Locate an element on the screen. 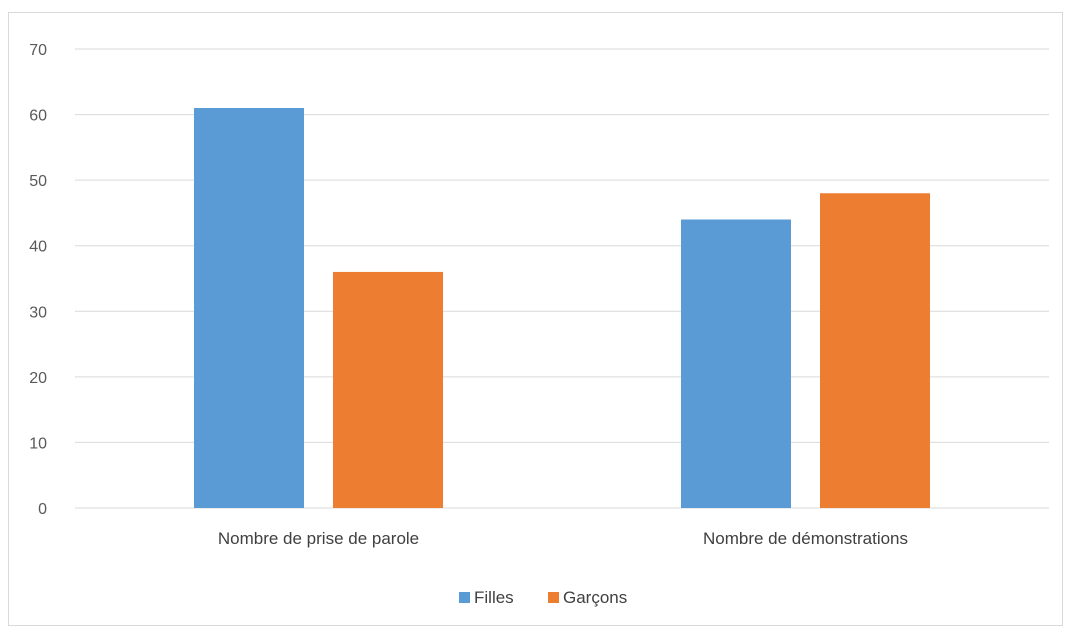 The width and height of the screenshot is (1071, 635). y-tick-label: 50 is located at coordinates (38, 181).